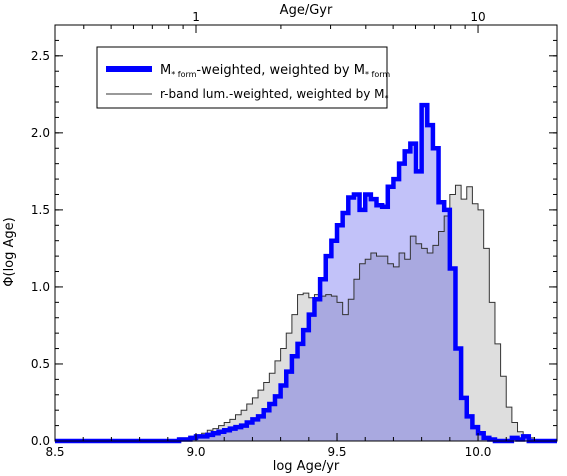 This screenshot has height=476, width=567. Describe the element at coordinates (275, 71) in the screenshot. I see `legend-label-mass-weighted: M* form-weighted, weighted by M* form` at that location.